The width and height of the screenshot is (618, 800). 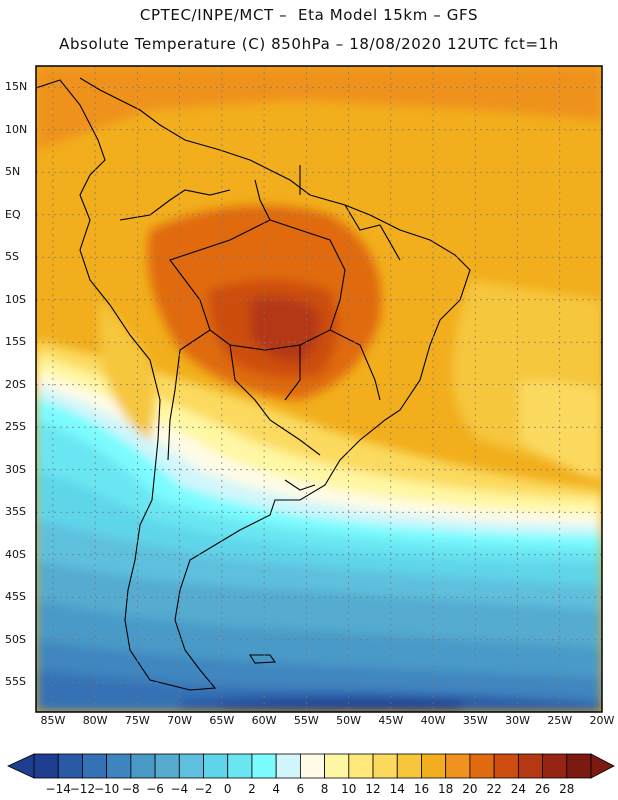 I want to click on colorbar-label: 16, so click(x=421, y=789).